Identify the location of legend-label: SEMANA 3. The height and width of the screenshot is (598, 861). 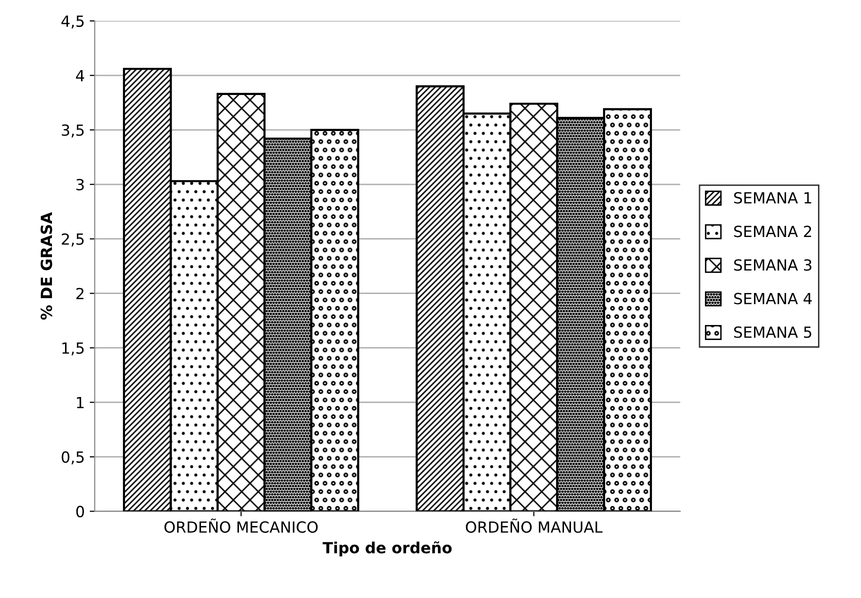
(773, 265).